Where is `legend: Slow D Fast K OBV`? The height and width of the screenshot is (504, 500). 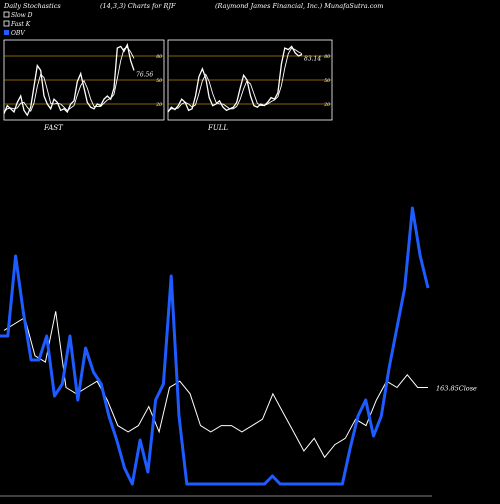 legend: Slow D Fast K OBV is located at coordinates (18, 24).